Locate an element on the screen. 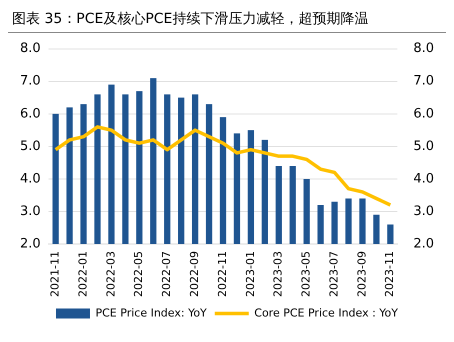 This screenshot has width=454, height=342. y-tick-label: 7.0 is located at coordinates (30, 81).